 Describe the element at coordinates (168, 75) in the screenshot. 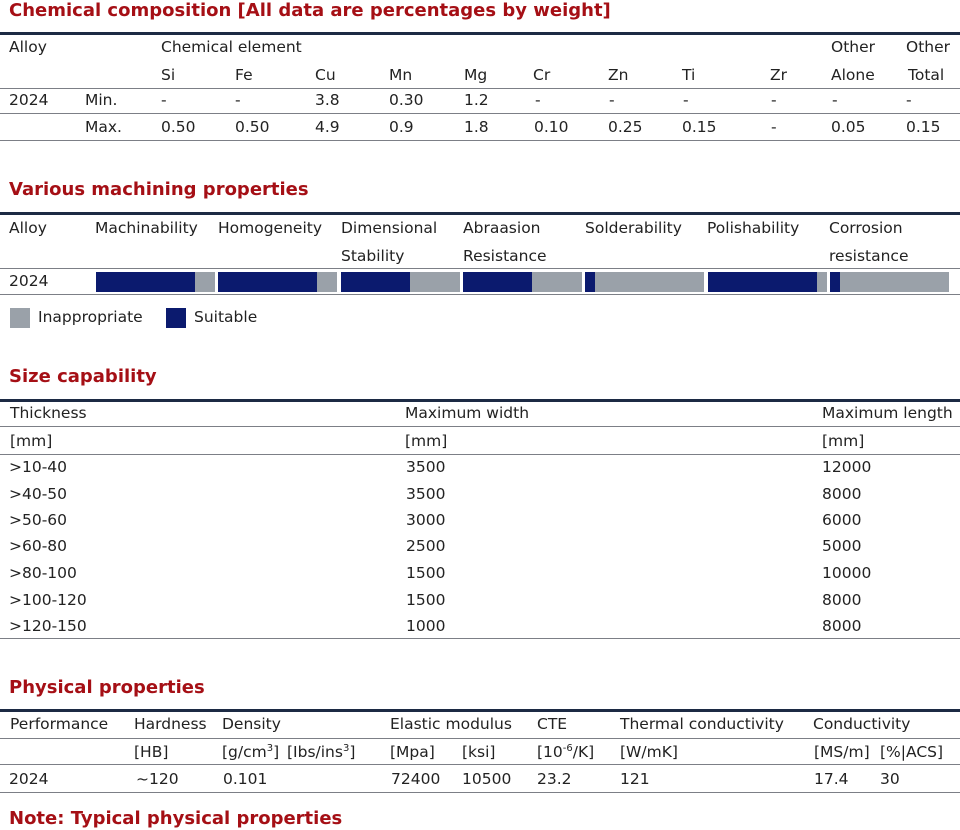

I see `chem-element-si: Si` at that location.